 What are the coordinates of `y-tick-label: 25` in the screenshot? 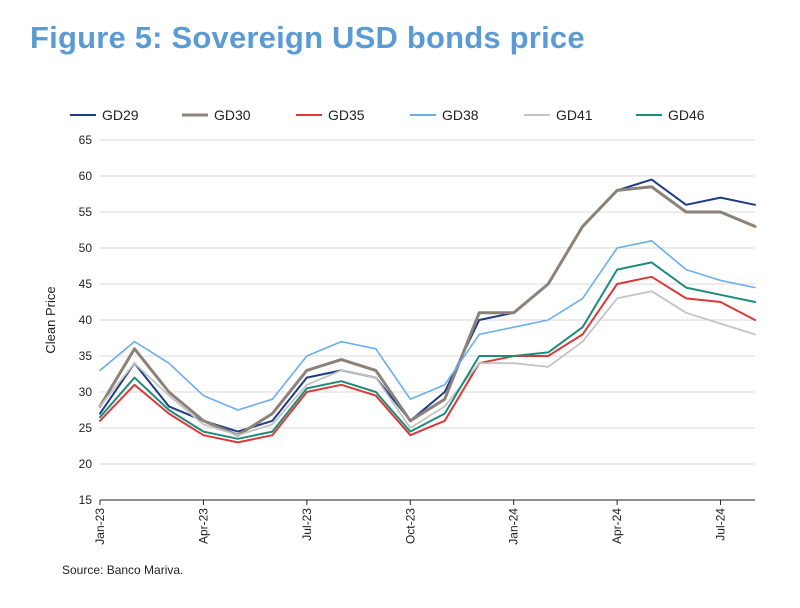 It's located at (86, 428).